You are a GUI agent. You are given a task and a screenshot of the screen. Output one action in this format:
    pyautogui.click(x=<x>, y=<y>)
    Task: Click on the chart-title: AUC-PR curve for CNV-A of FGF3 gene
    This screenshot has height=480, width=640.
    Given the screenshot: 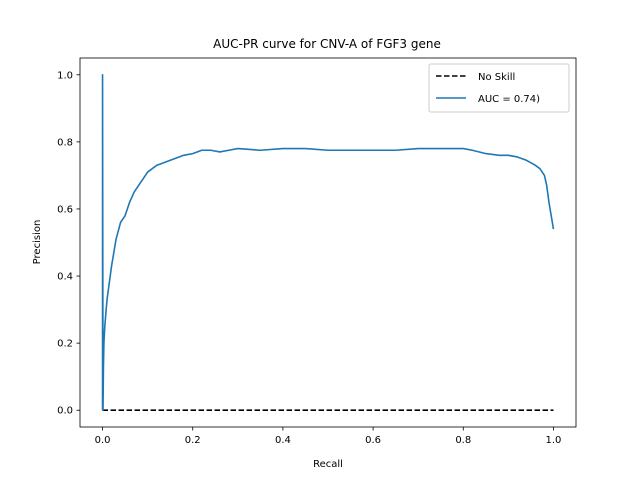 What is the action you would take?
    pyautogui.click(x=327, y=44)
    